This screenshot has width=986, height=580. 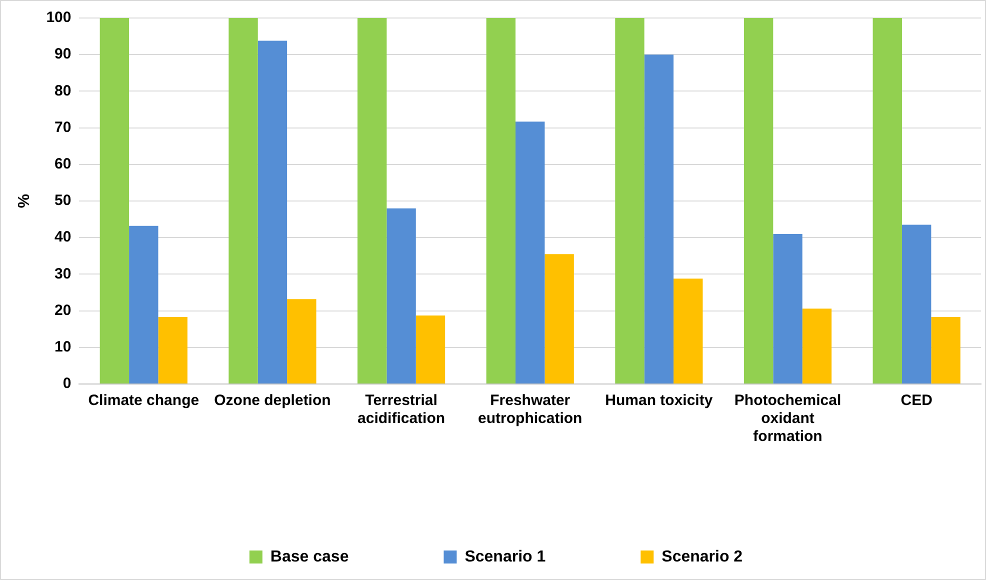 I want to click on x-tick-label: Human toxicity, so click(x=659, y=401).